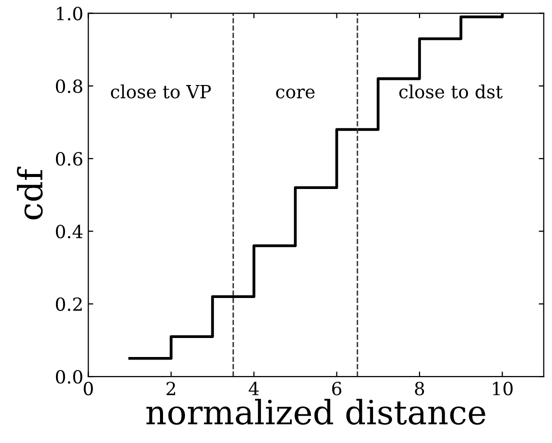 Image resolution: width=552 pixels, height=443 pixels. I want to click on annotation: close to dst, so click(451, 91).